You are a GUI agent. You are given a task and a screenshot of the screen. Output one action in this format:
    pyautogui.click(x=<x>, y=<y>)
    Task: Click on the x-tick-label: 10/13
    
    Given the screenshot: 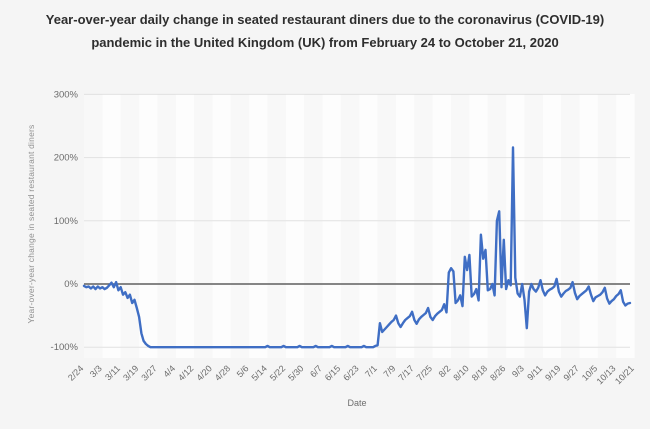 What is the action you would take?
    pyautogui.click(x=606, y=374)
    